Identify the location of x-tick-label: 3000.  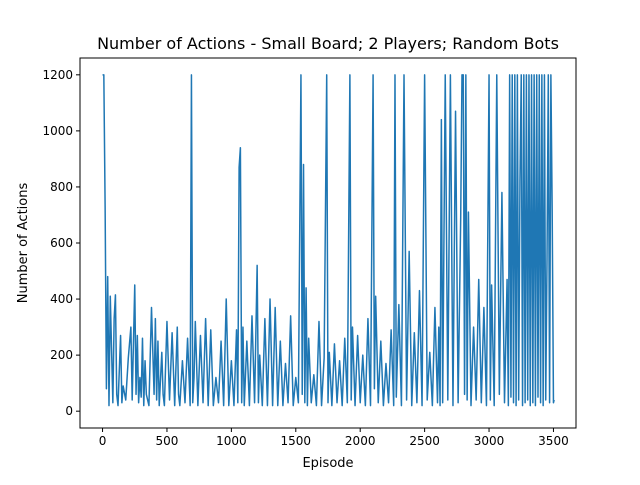
(489, 441).